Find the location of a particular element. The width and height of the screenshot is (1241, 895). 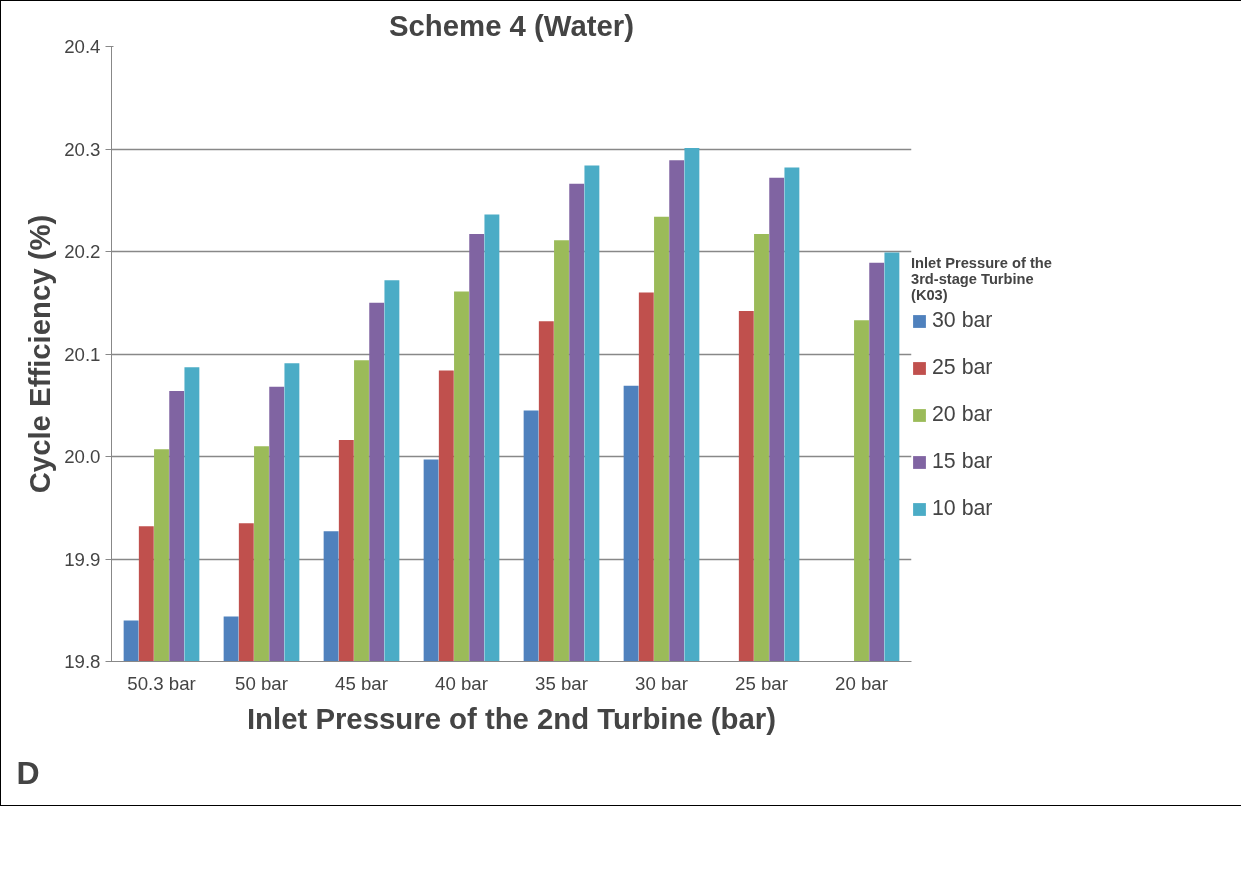

y-tick-label: 19.9 is located at coordinates (82, 559).